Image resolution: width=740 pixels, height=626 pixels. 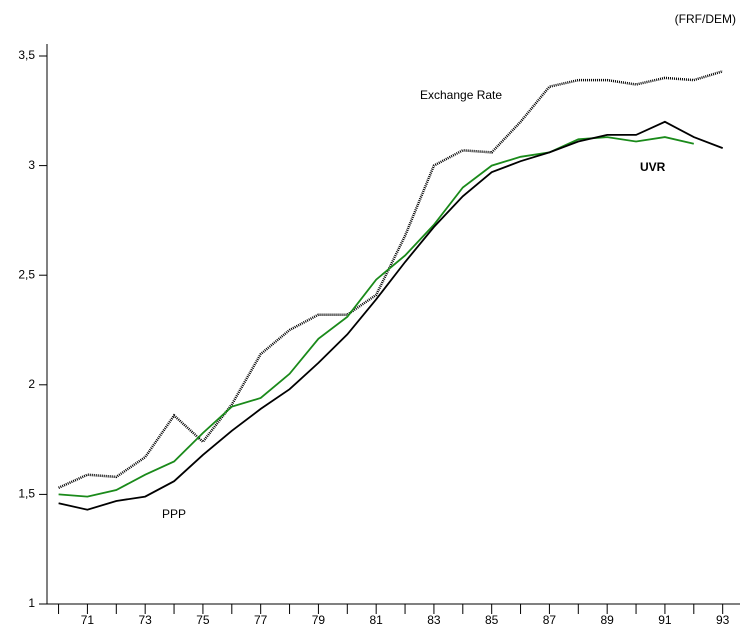 I want to click on x-tick-label: 71, so click(x=88, y=619).